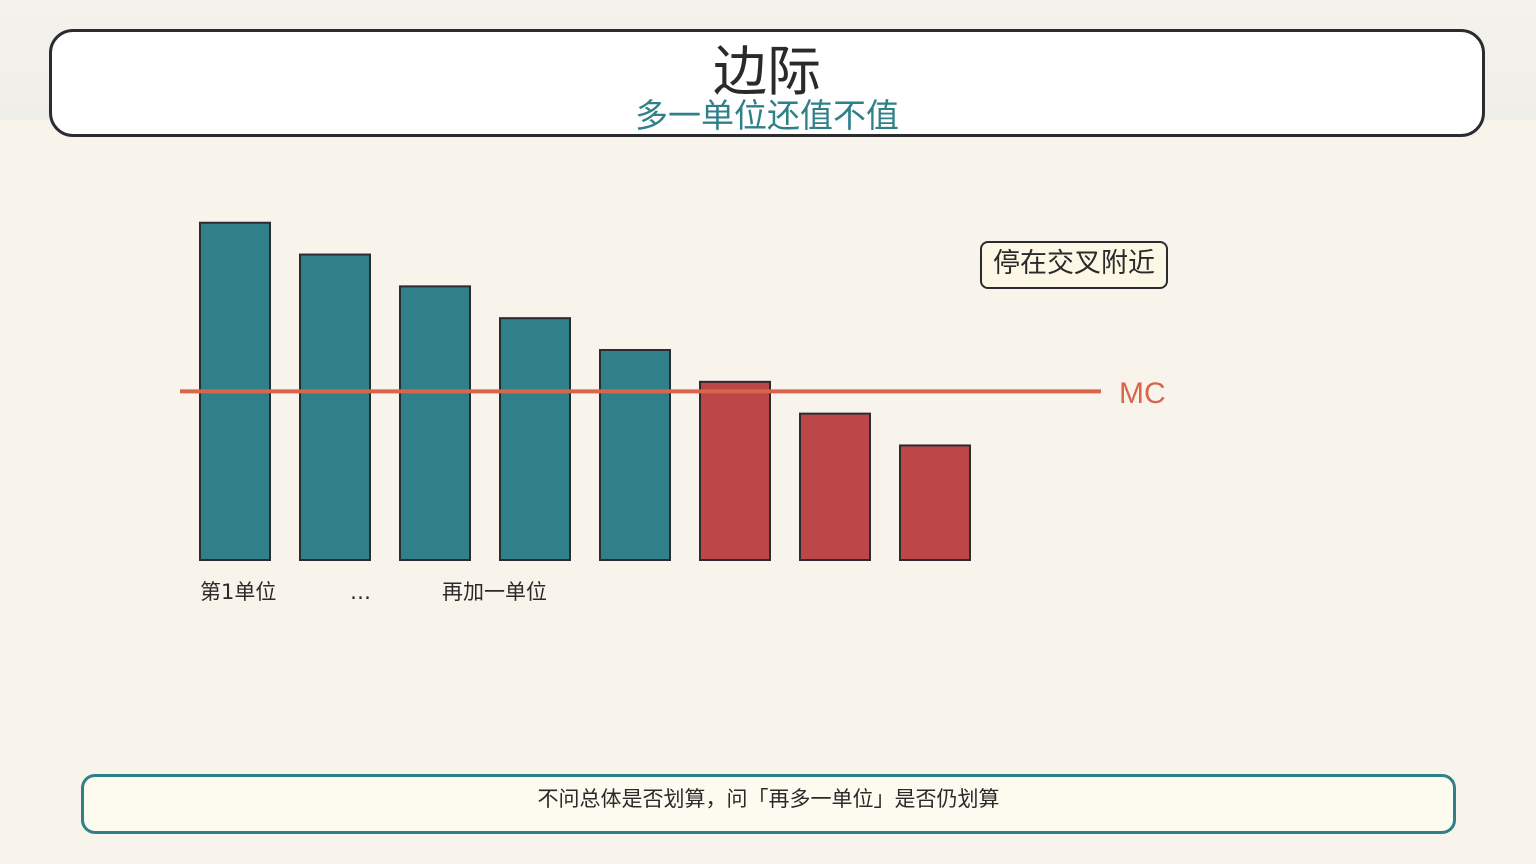 The width and height of the screenshot is (1536, 864). I want to click on page-title: 边际, so click(767, 71).